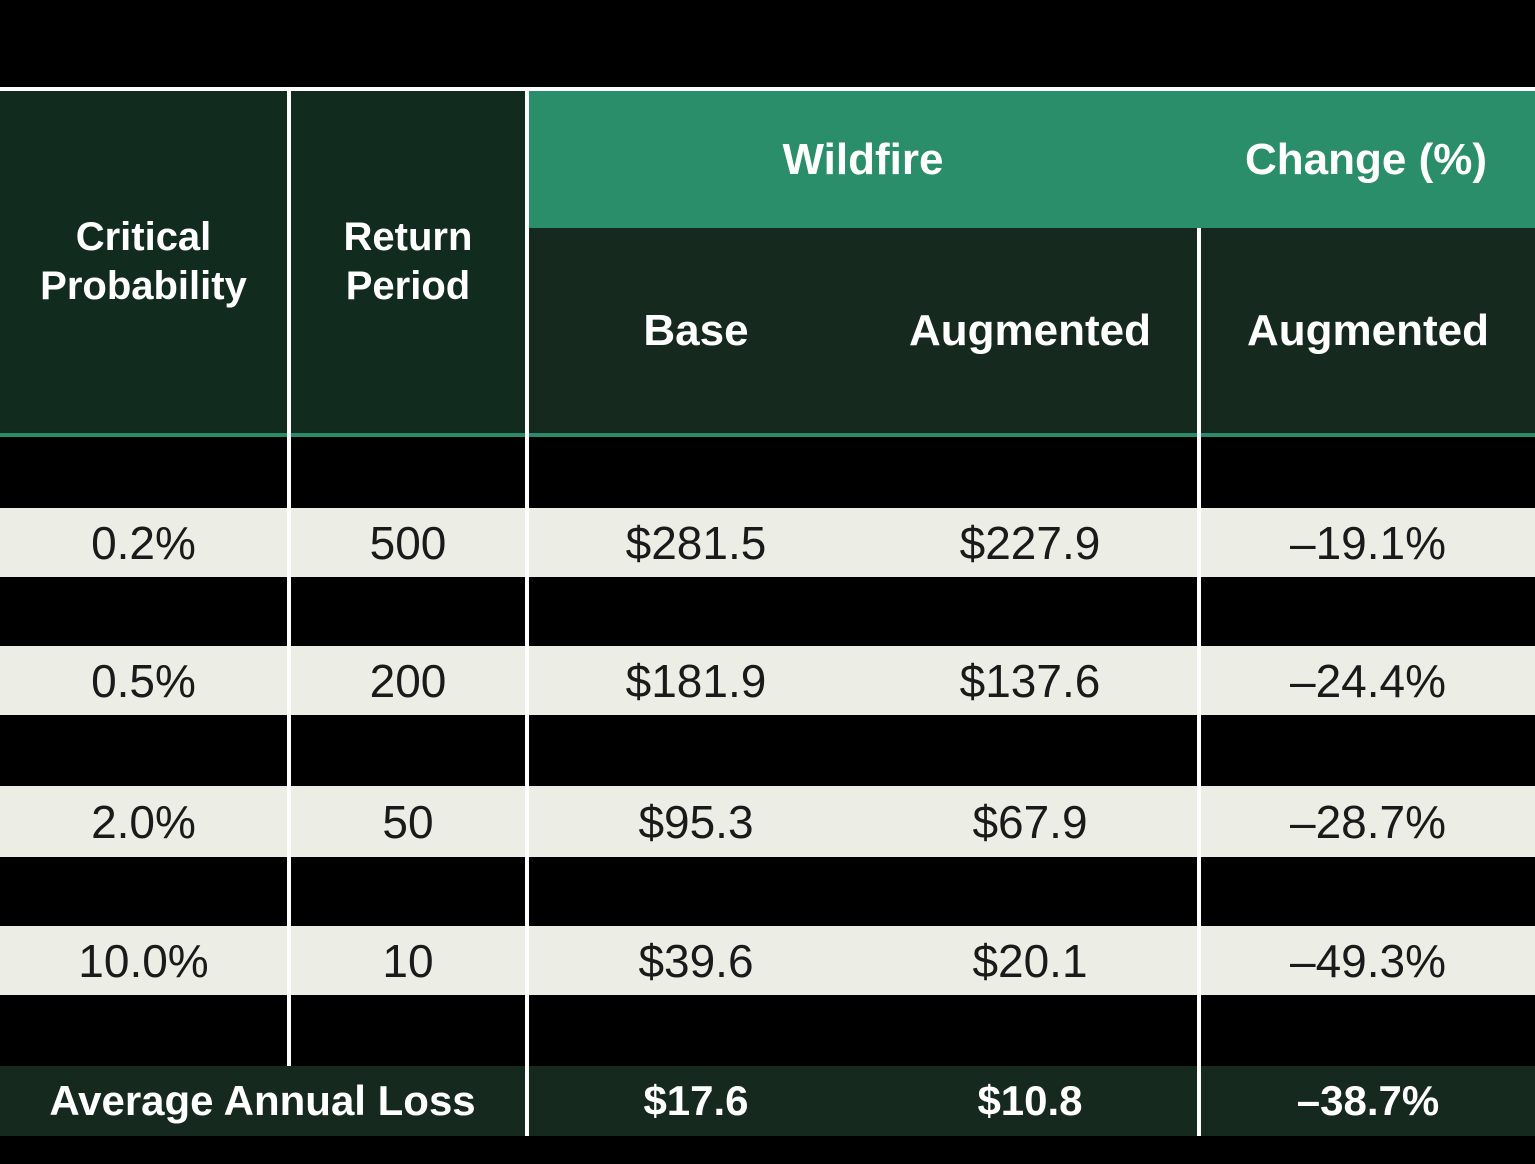 The height and width of the screenshot is (1164, 1535). Describe the element at coordinates (696, 821) in the screenshot. I see `cell-base: $95.3` at that location.